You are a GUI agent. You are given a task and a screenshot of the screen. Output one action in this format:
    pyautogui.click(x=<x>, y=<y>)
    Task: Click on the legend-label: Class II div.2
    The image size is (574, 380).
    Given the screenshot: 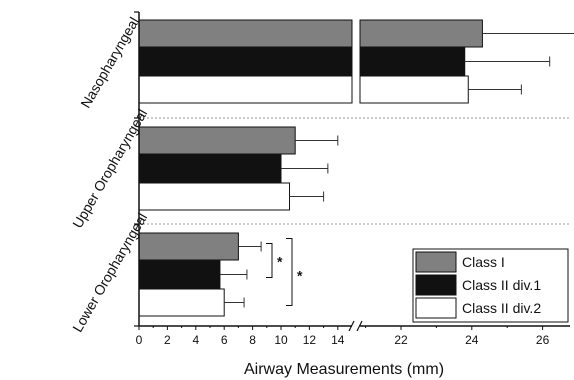 What is the action you would take?
    pyautogui.click(x=501, y=308)
    